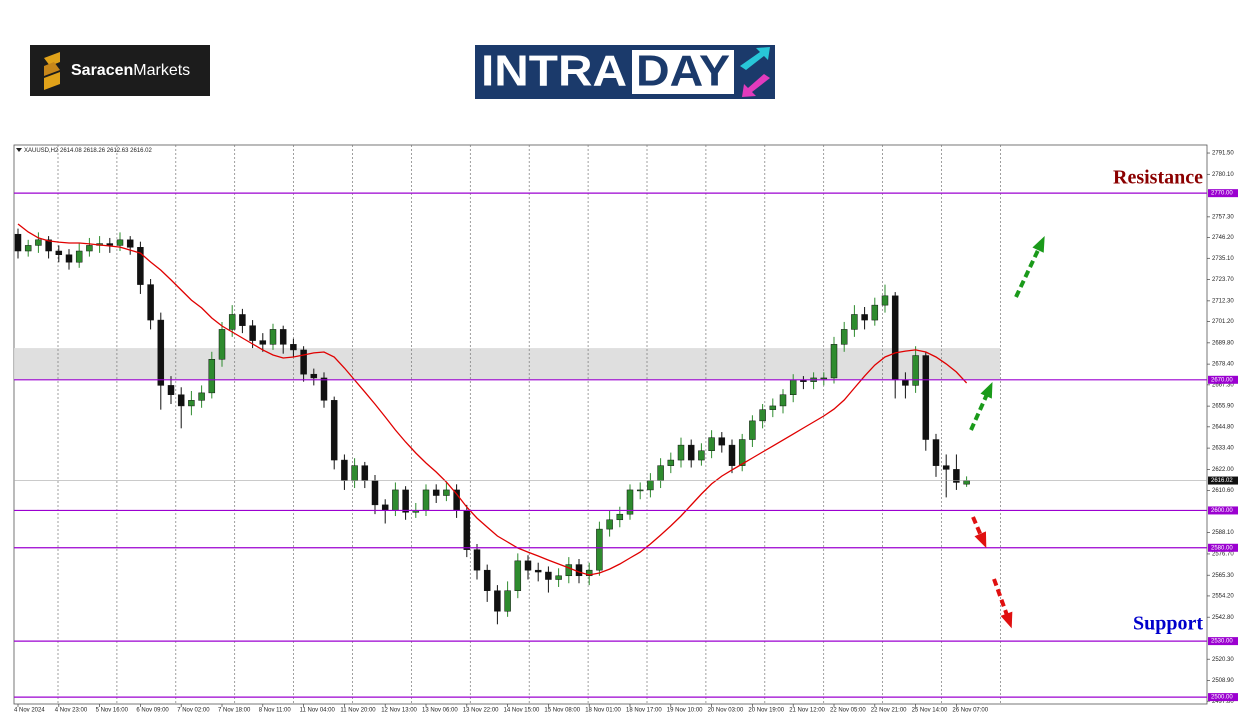 The image size is (1250, 716). What do you see at coordinates (807, 711) in the screenshot?
I see `x-tick-label: 21 Nov 12:00` at bounding box center [807, 711].